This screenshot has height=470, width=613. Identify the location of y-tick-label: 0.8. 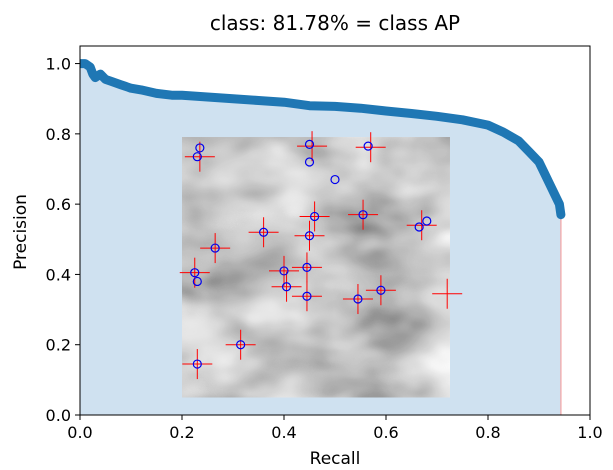
(58, 134).